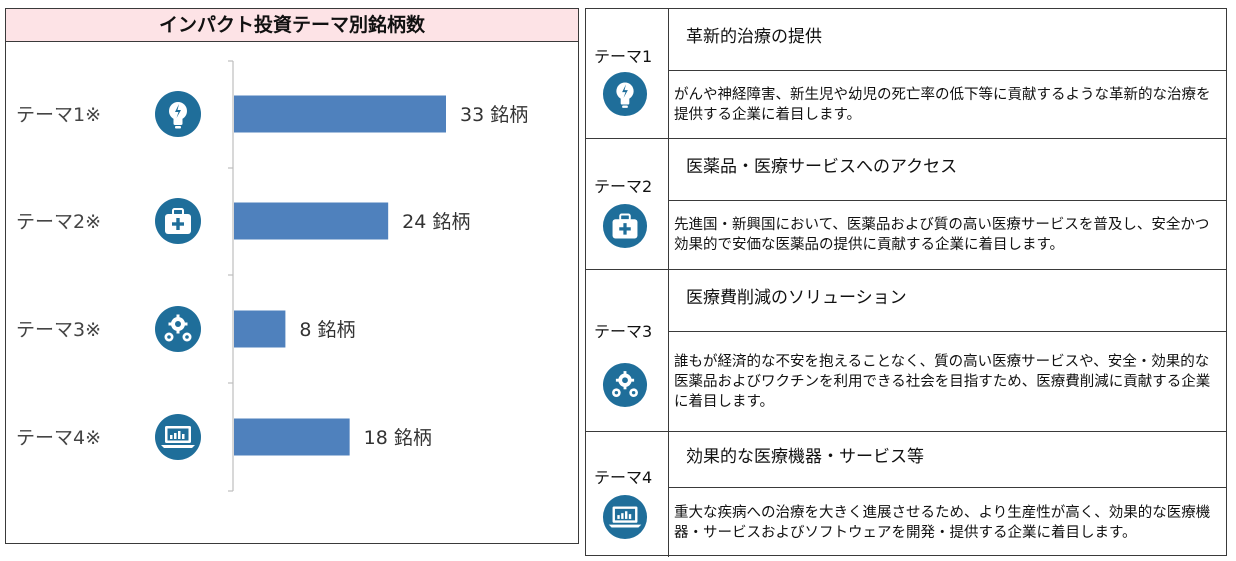 Image resolution: width=1236 pixels, height=561 pixels. I want to click on value-label: 18 銘柄, so click(398, 438).